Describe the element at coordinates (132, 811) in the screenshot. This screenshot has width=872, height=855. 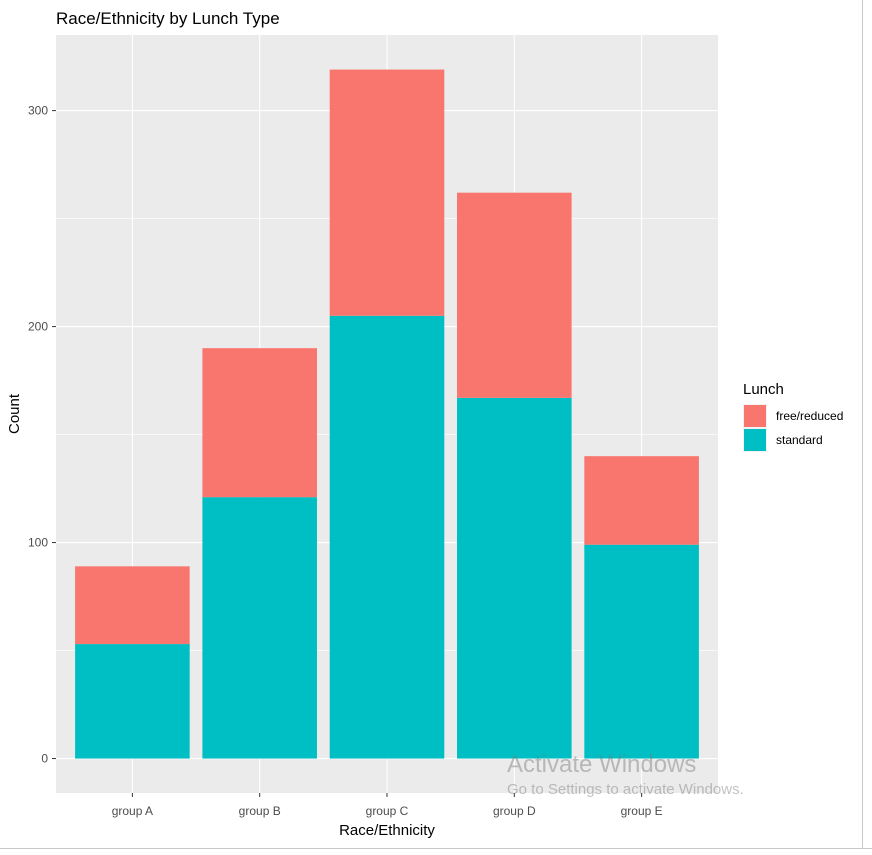
I see `x-tick-label: group A` at that location.